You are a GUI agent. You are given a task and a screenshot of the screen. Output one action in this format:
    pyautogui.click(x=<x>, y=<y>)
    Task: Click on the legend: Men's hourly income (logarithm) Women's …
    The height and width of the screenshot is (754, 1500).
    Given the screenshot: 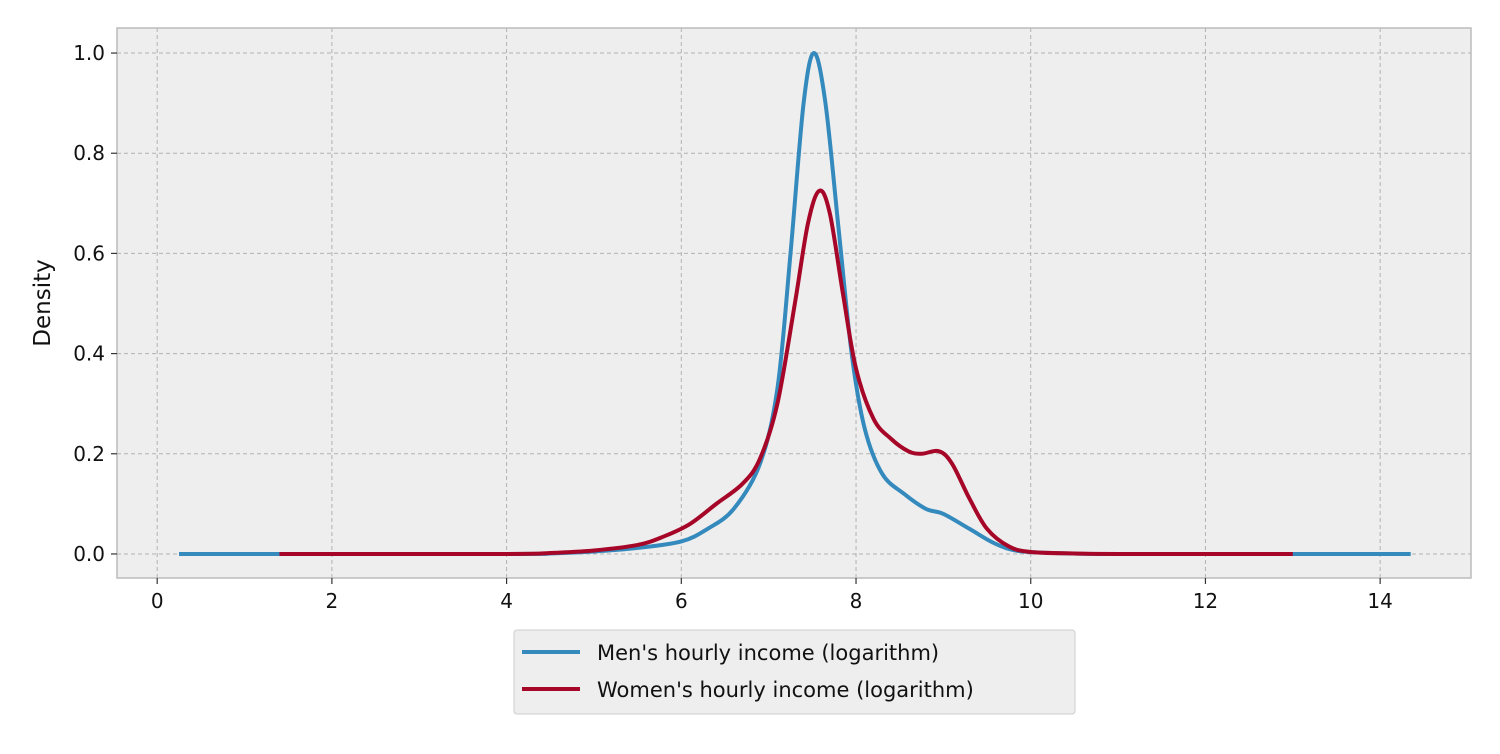 What is the action you would take?
    pyautogui.click(x=794, y=672)
    